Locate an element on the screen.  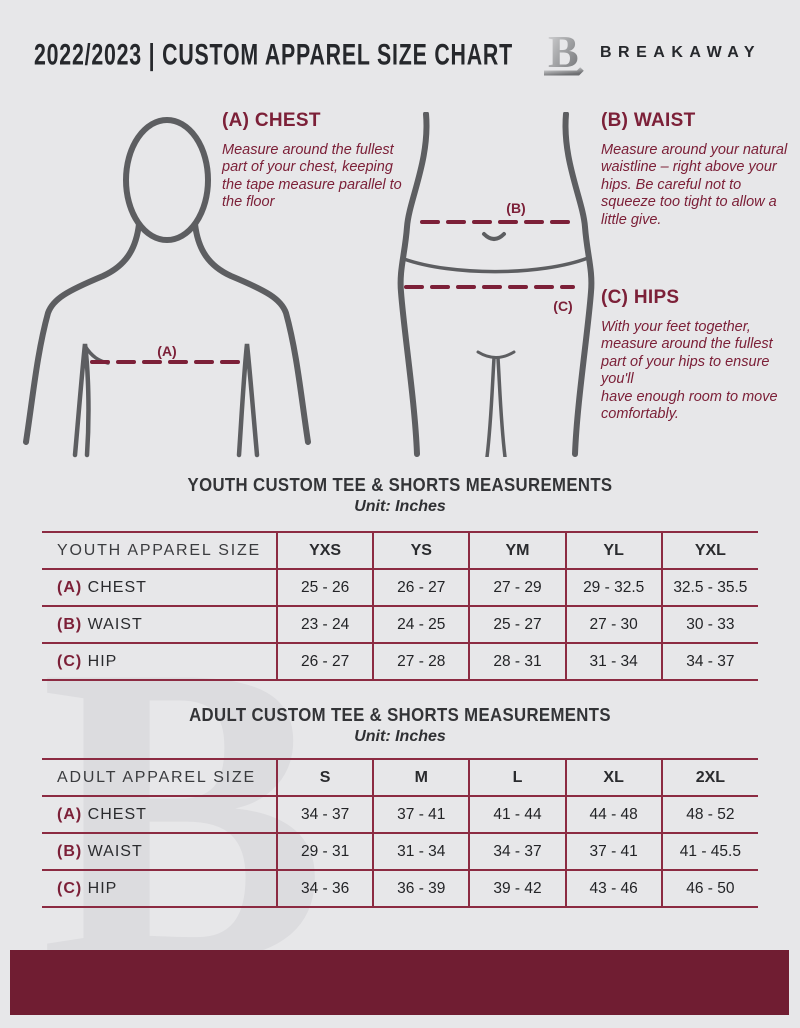
brand-name: BREAKAWAY is located at coordinates (681, 52).